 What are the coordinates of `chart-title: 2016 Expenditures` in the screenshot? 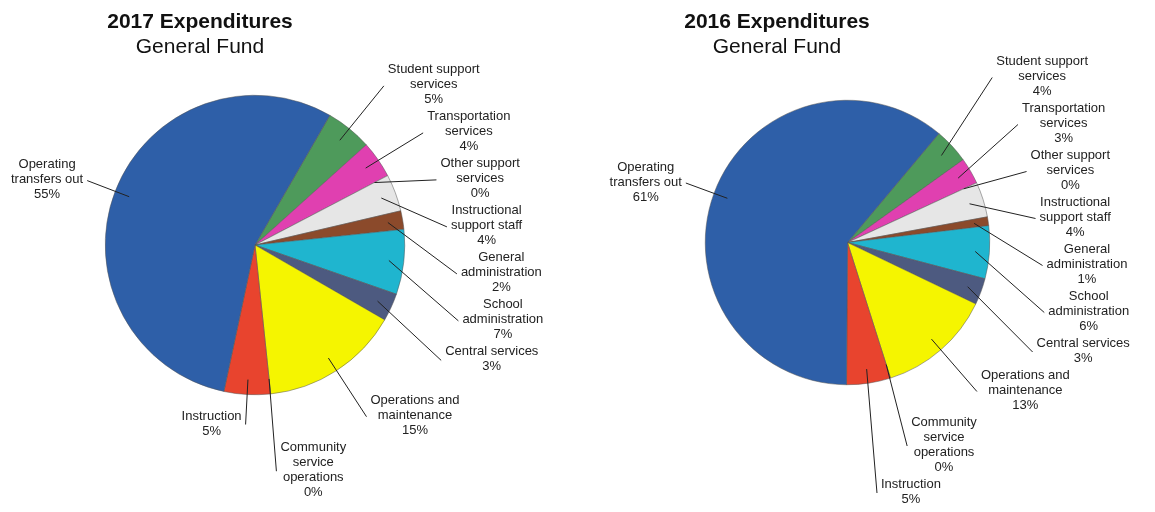 It's located at (777, 20).